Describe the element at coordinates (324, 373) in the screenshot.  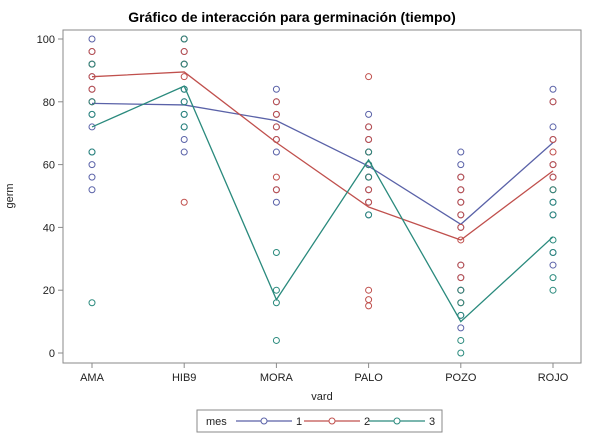
I see `x-axis: AMA HIB9 MORA PALO POZO ROJO` at that location.